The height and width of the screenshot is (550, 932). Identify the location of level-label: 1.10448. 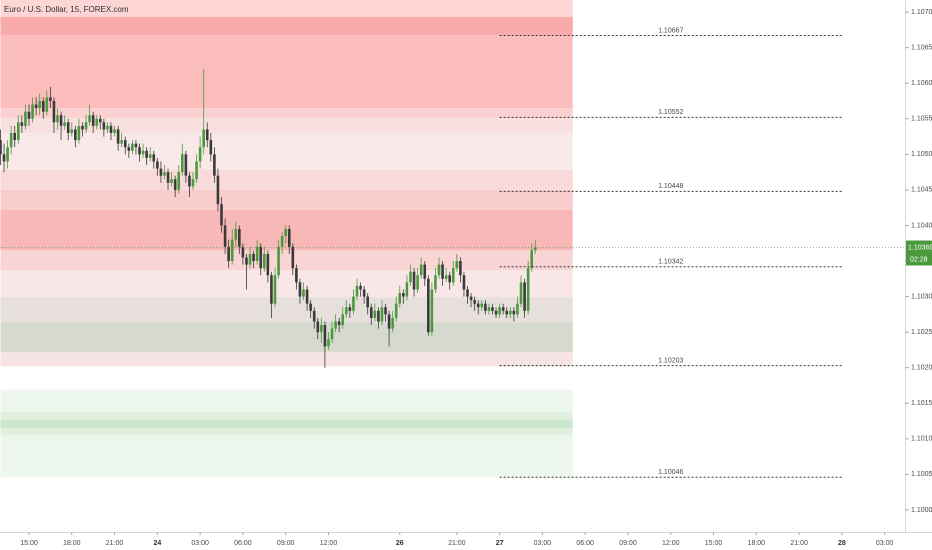
(670, 186).